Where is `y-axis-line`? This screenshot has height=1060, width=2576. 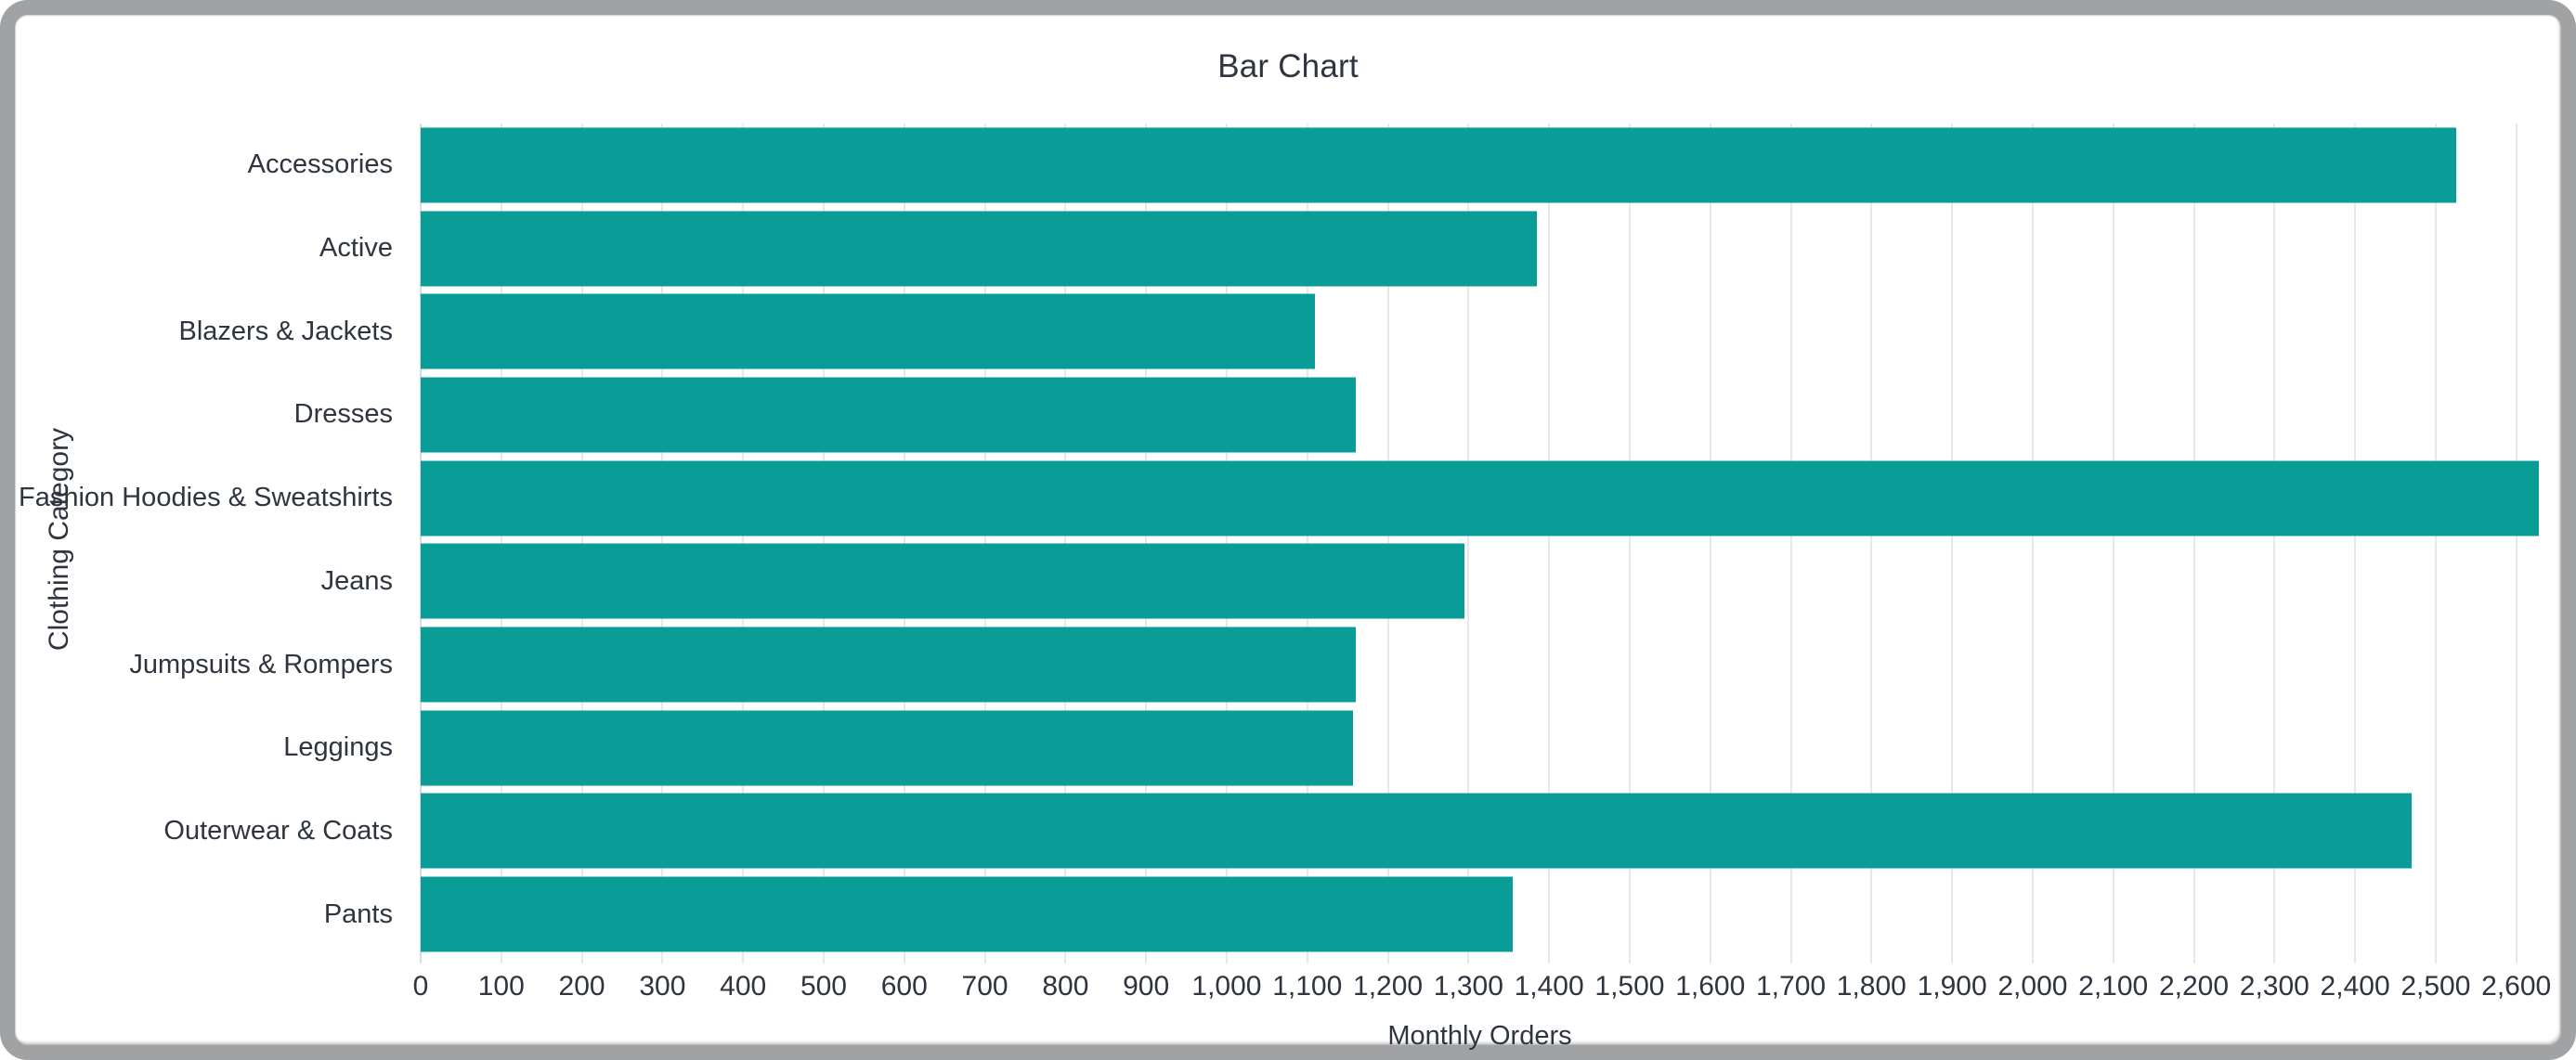
y-axis-line is located at coordinates (421, 543).